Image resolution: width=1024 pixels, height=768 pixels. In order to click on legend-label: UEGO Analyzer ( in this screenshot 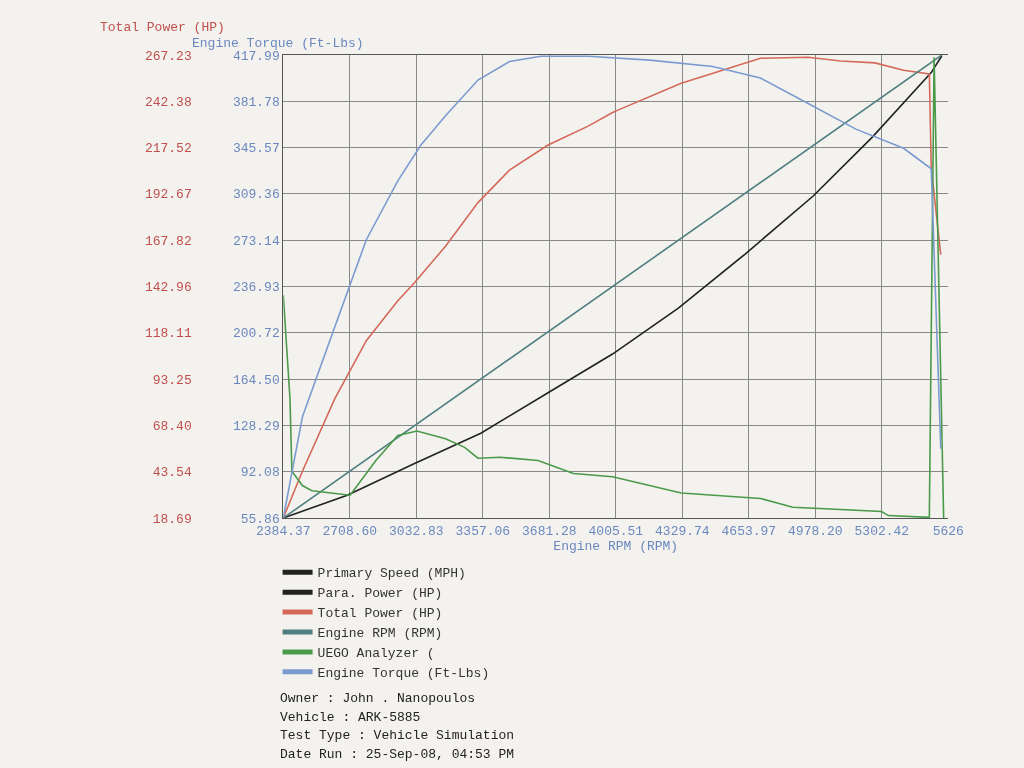, I will do `click(376, 653)`.